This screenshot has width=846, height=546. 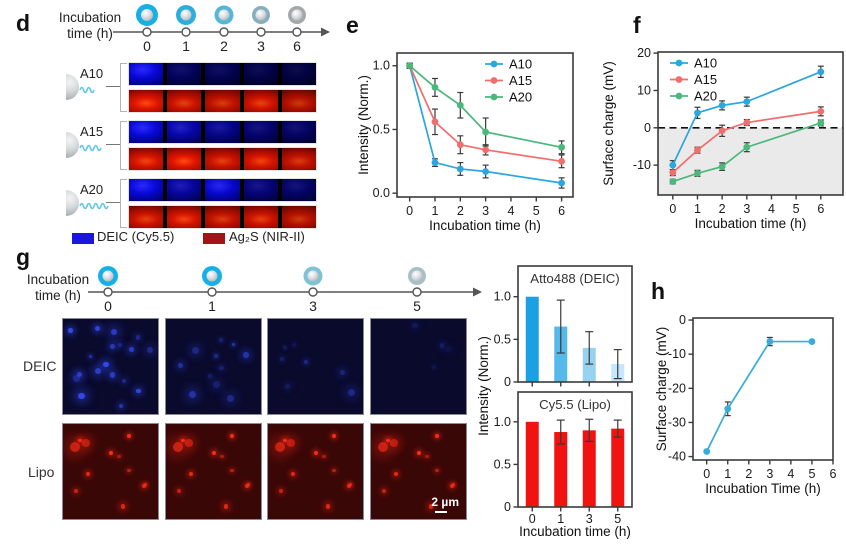 What do you see at coordinates (40, 366) in the screenshot?
I see `row-label-deic: DEIC` at bounding box center [40, 366].